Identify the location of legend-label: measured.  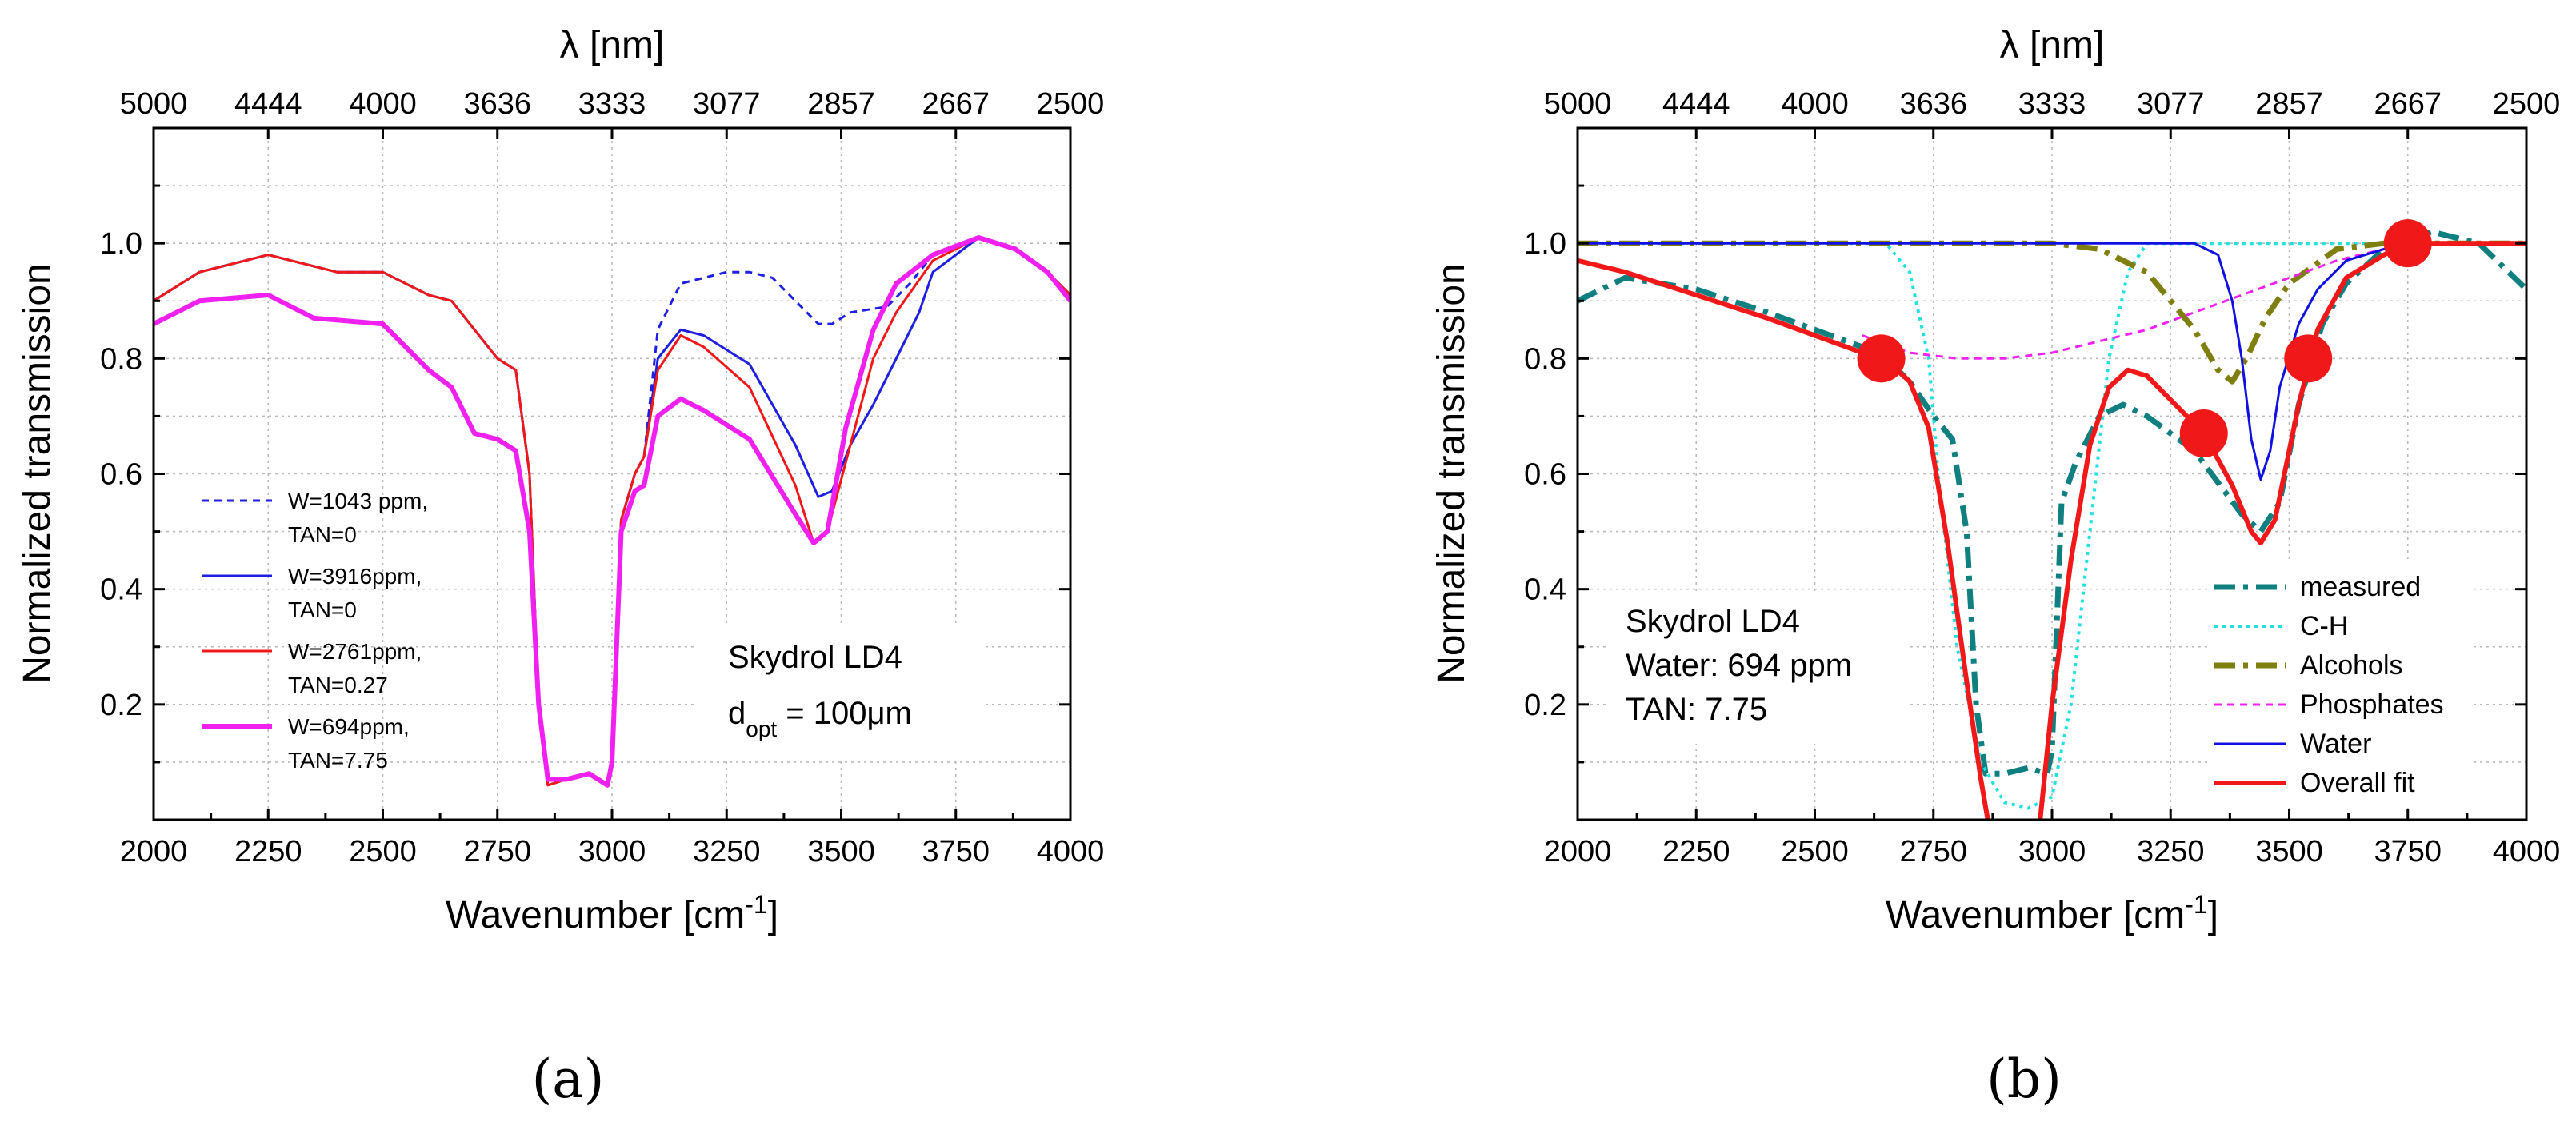
(2360, 587).